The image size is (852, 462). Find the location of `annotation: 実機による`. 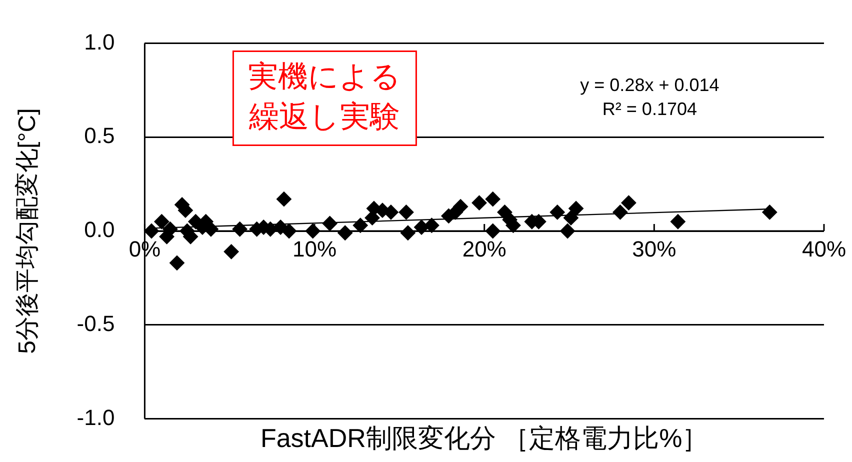

annotation: 実機による is located at coordinates (325, 77).